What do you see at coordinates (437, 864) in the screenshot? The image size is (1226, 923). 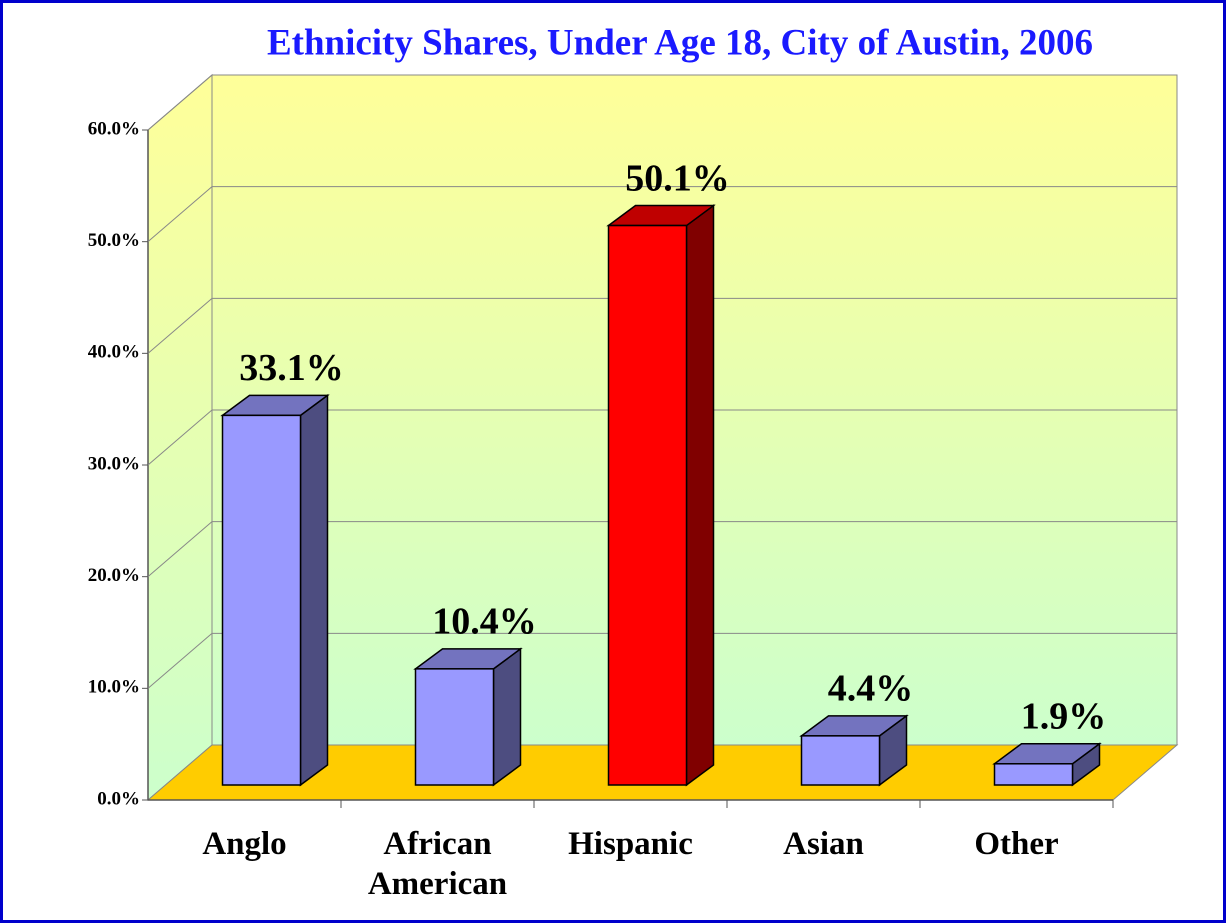 I see `x-tick-label: African American` at bounding box center [437, 864].